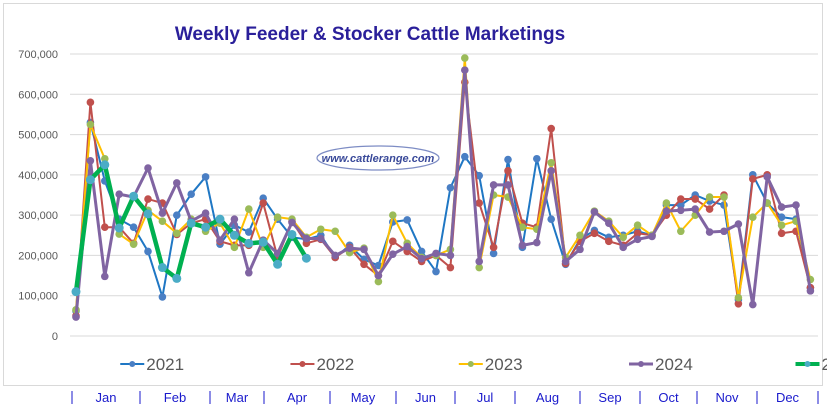  I want to click on month-label: Mar, so click(237, 397).